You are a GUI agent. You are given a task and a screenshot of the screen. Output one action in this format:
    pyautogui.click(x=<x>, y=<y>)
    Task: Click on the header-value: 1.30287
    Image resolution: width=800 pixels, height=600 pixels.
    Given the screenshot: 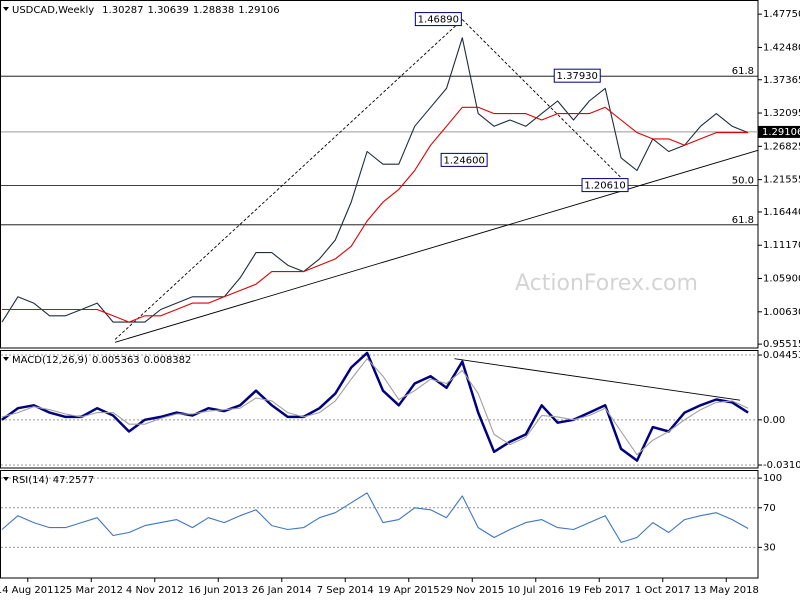 What is the action you would take?
    pyautogui.click(x=122, y=10)
    